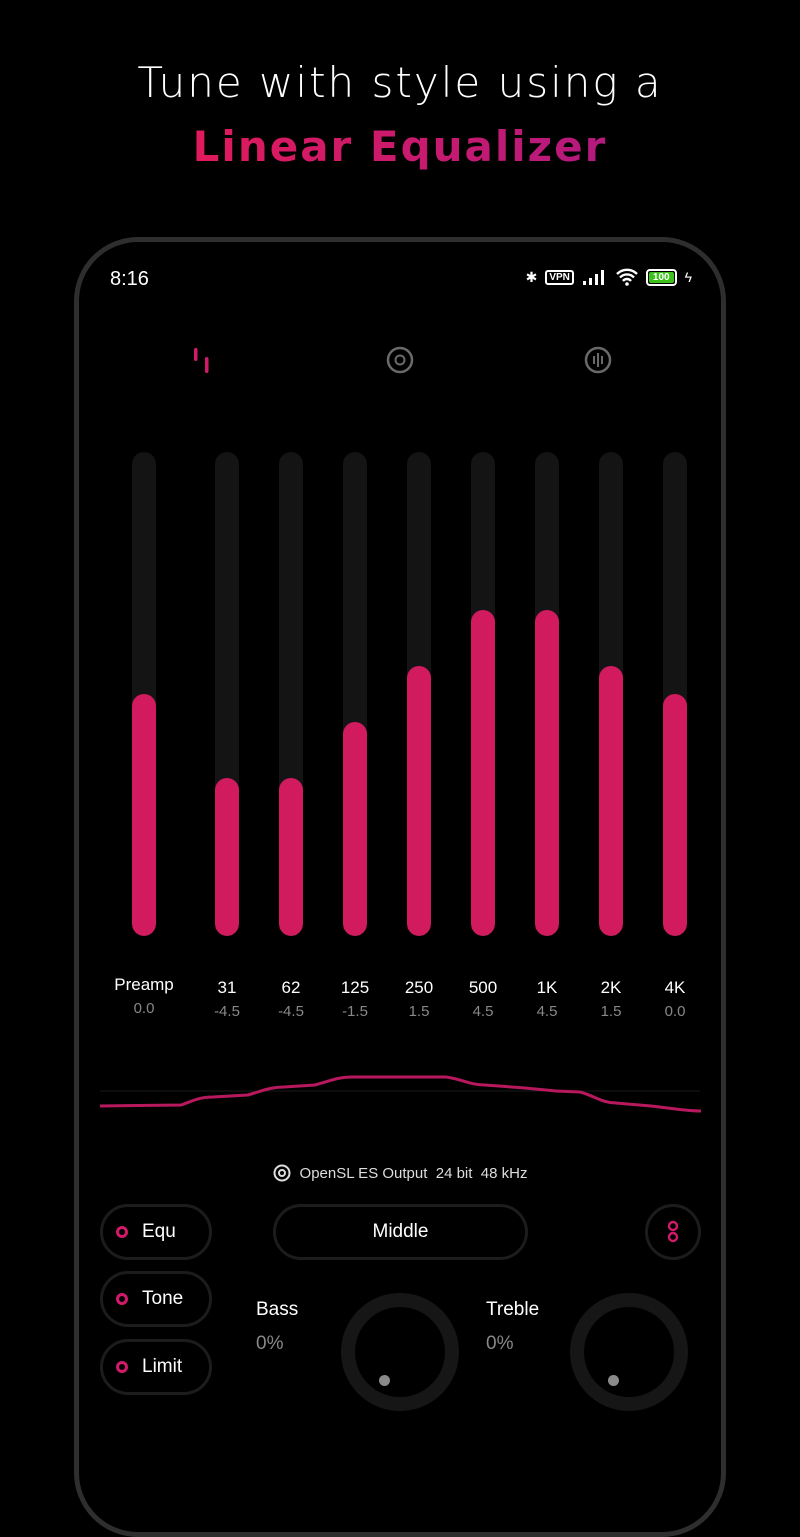  What do you see at coordinates (675, 987) in the screenshot?
I see `band-label: 4K` at bounding box center [675, 987].